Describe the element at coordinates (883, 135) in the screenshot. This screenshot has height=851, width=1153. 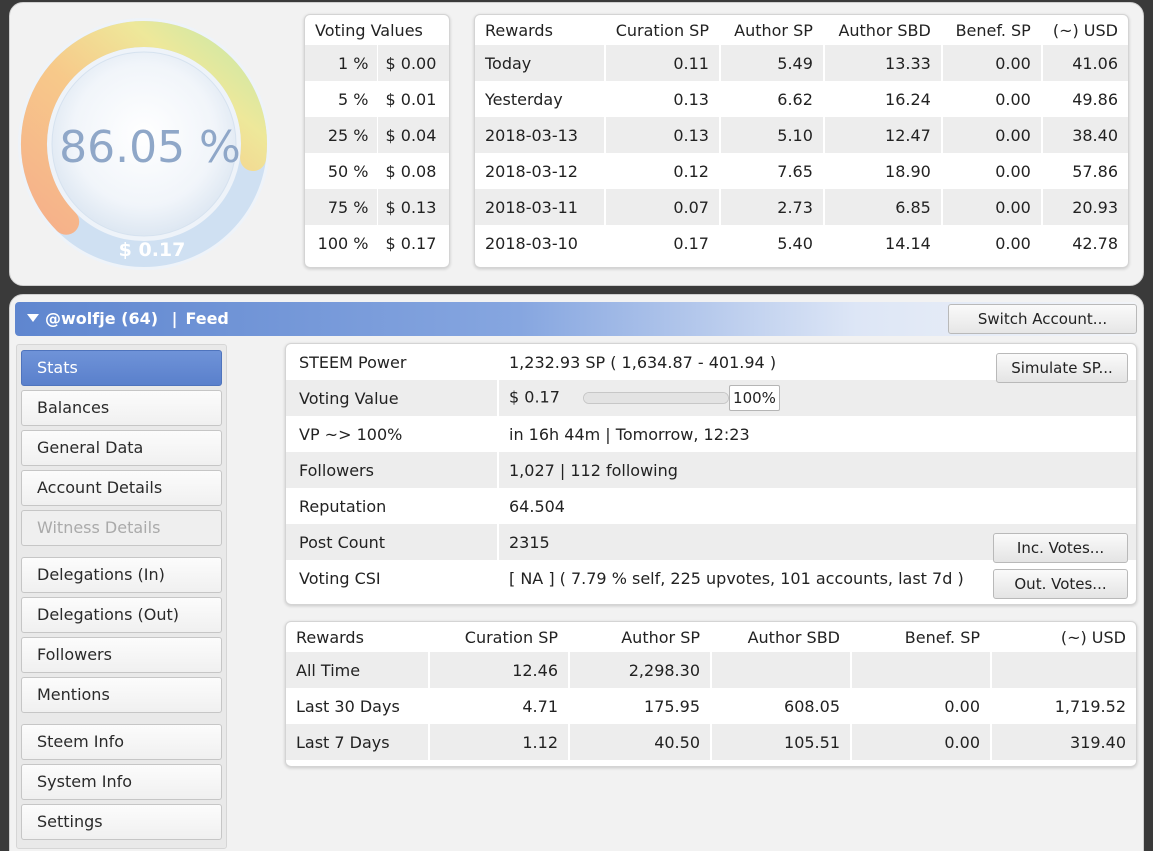
I see `rewards-cell: 12.47` at that location.